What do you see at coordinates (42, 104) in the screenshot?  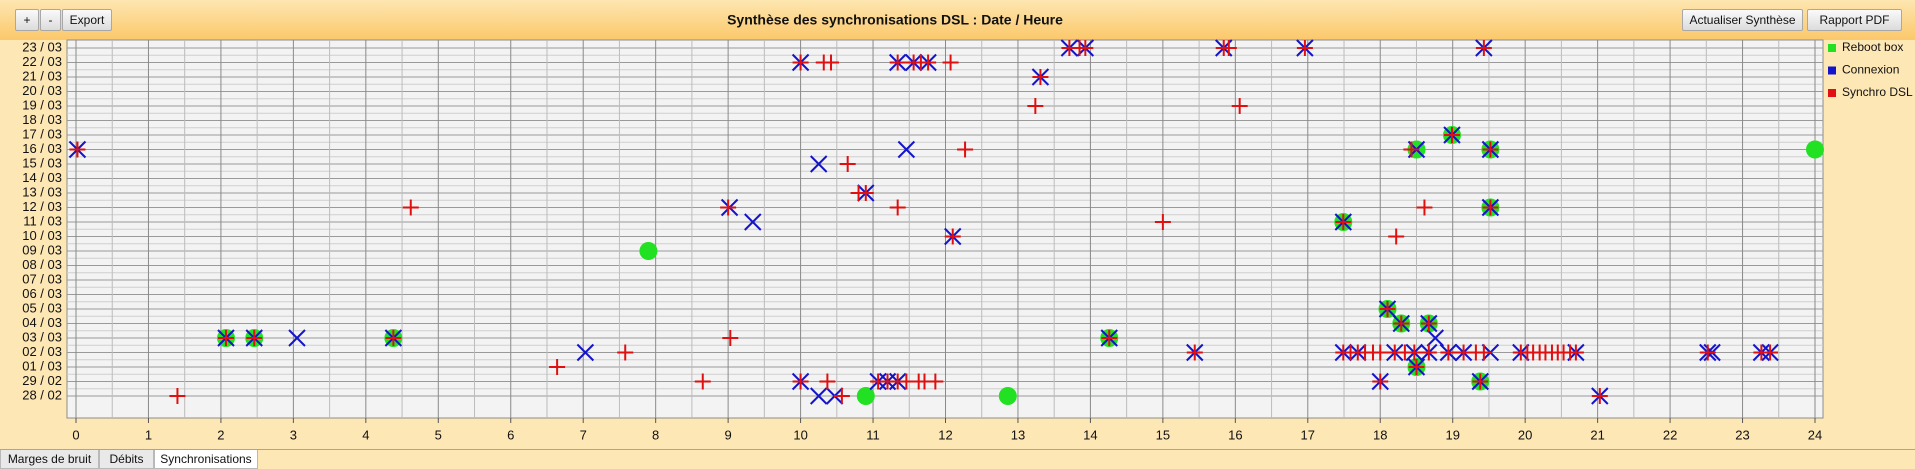 I see `y-tick-label: 19 / 03` at bounding box center [42, 104].